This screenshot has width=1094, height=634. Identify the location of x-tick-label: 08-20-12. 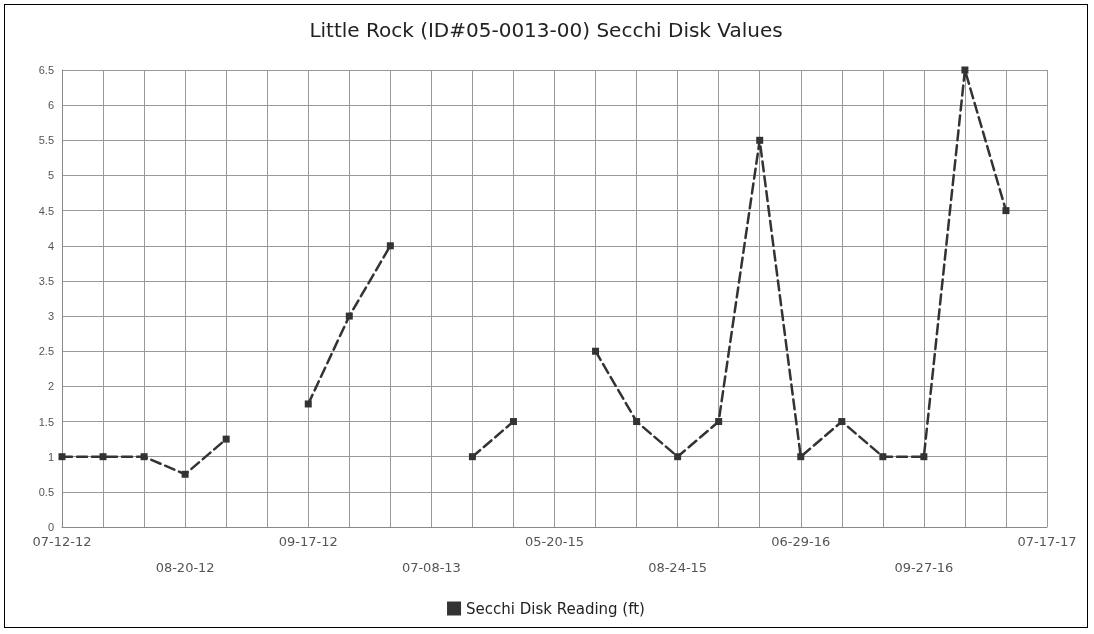
(185, 567).